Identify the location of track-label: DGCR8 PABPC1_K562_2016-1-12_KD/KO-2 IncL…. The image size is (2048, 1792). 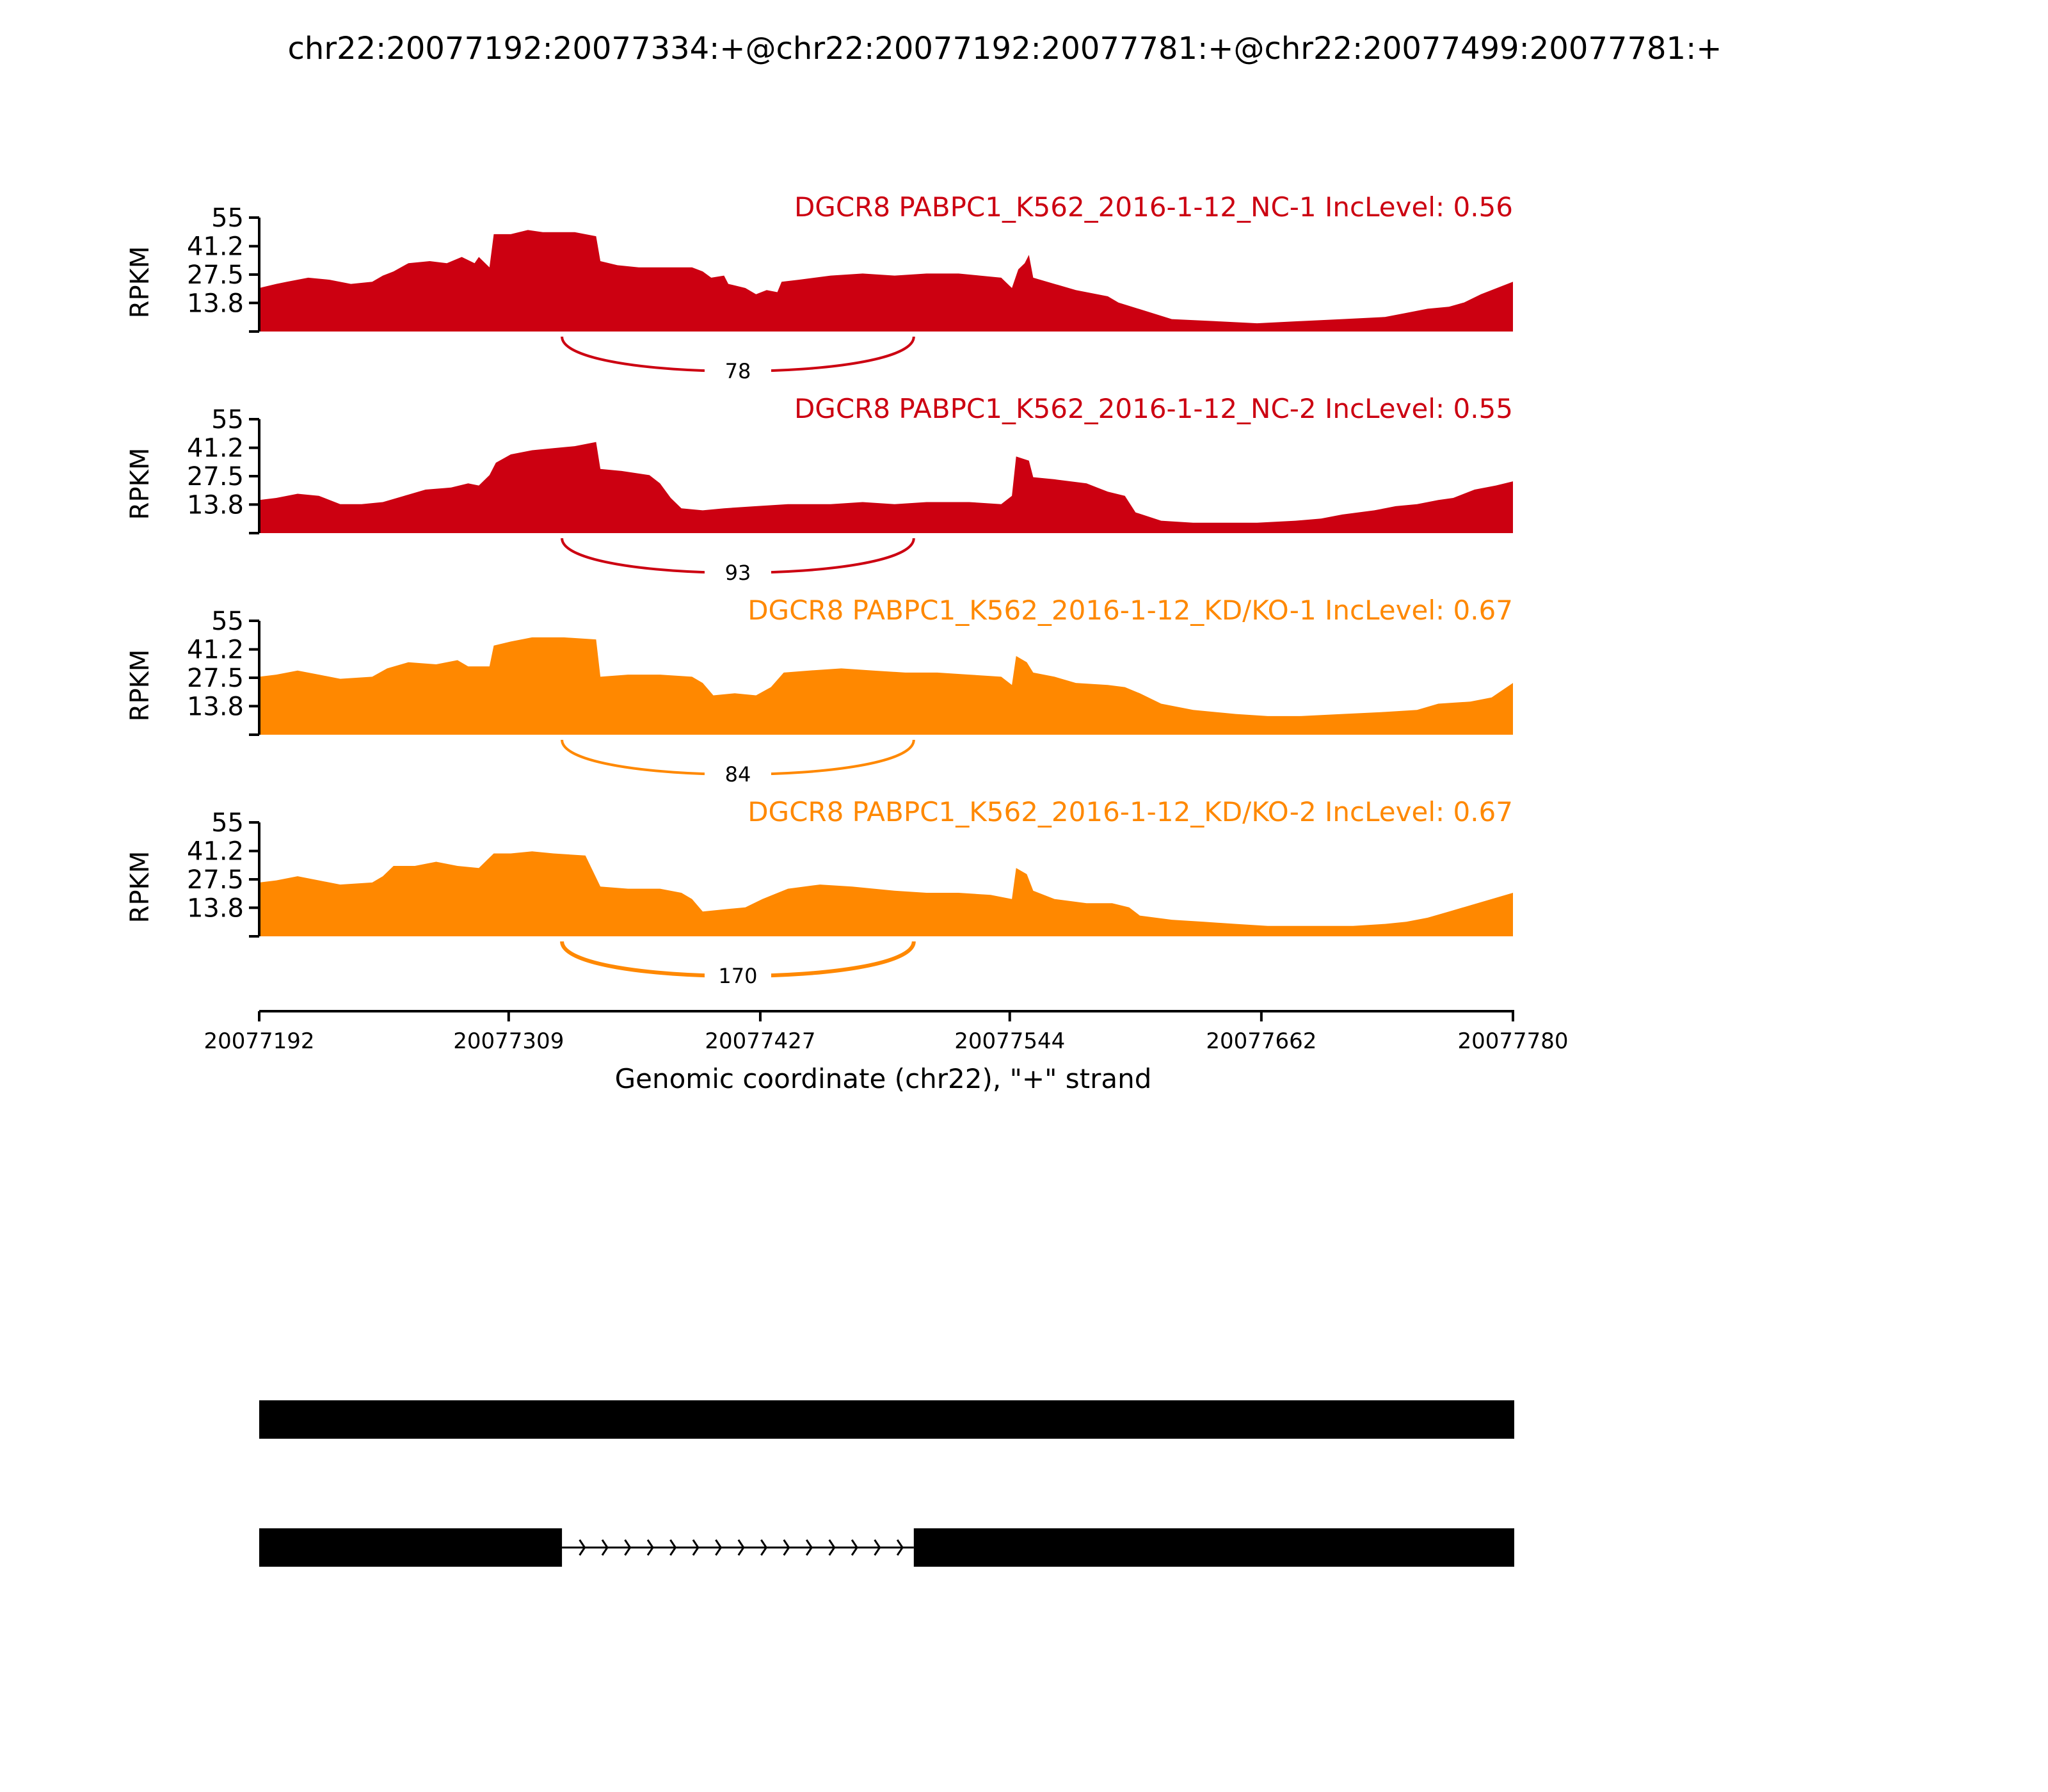
(1130, 812).